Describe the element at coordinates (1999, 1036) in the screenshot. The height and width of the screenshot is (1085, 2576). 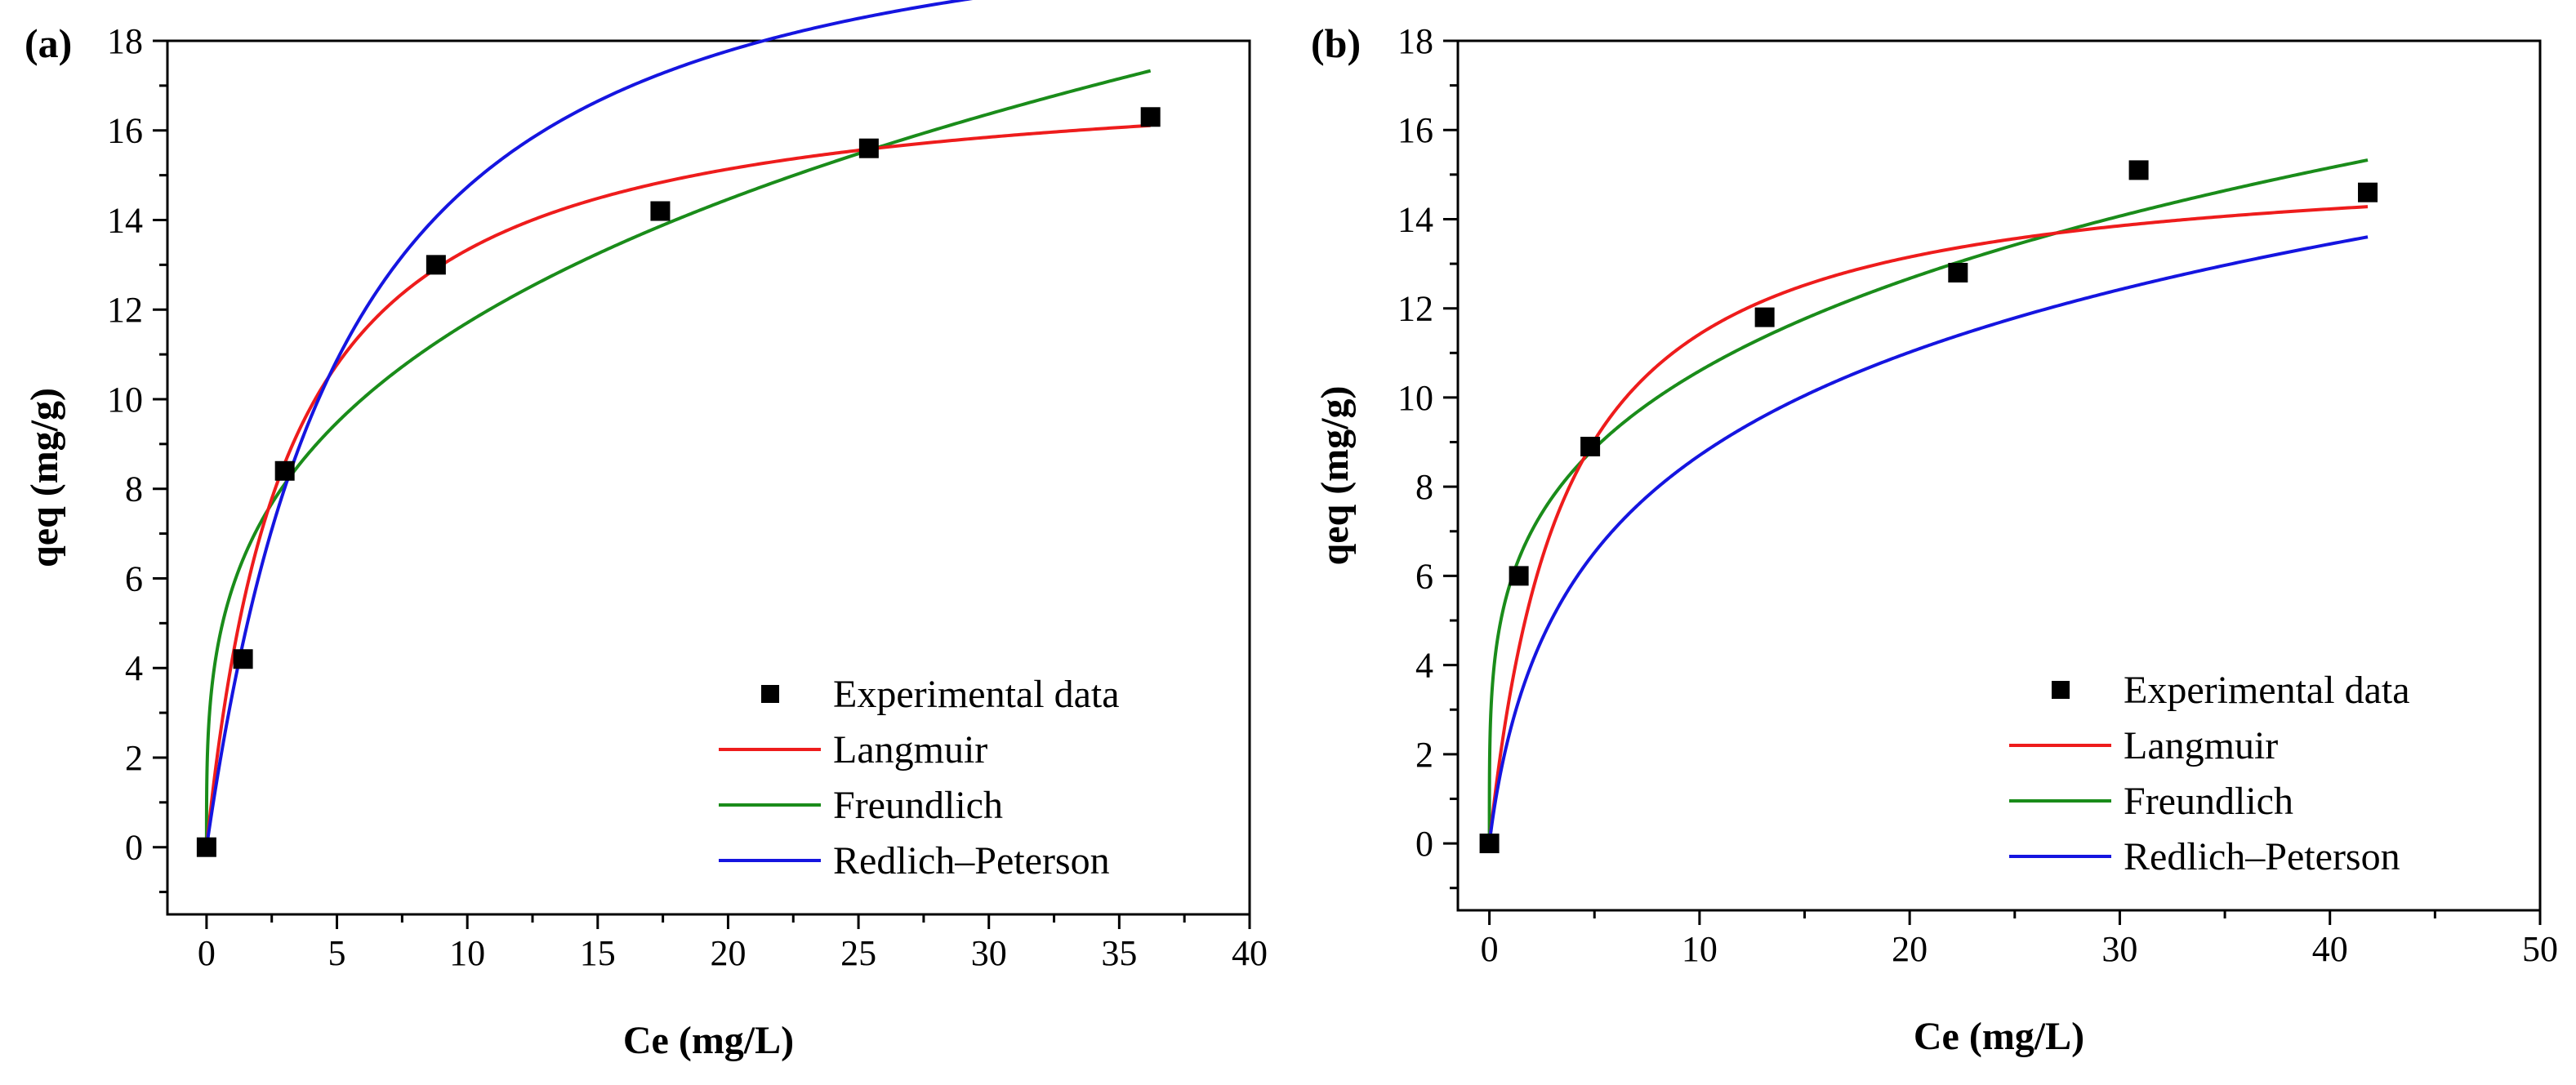
I see `panel-b-x-axis-title: Ce (mg/L)` at that location.